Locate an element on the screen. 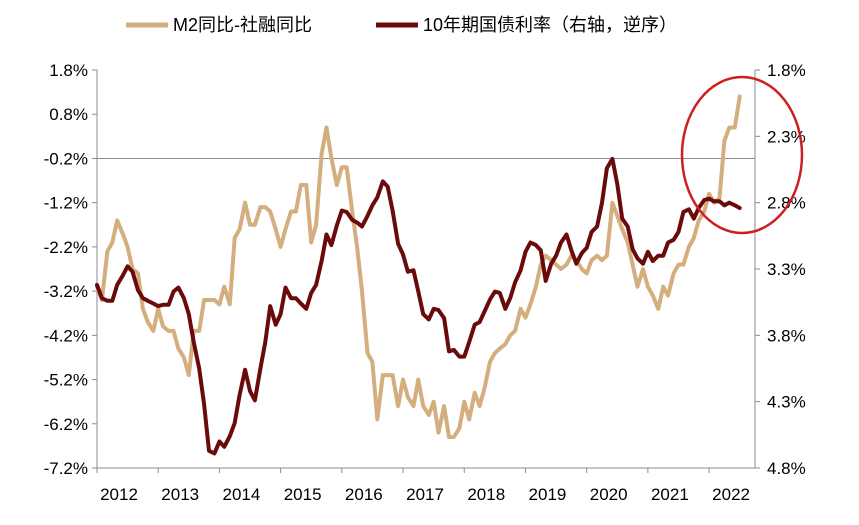 The width and height of the screenshot is (859, 525). left-tick-label: -5.2% is located at coordinates (66, 380).